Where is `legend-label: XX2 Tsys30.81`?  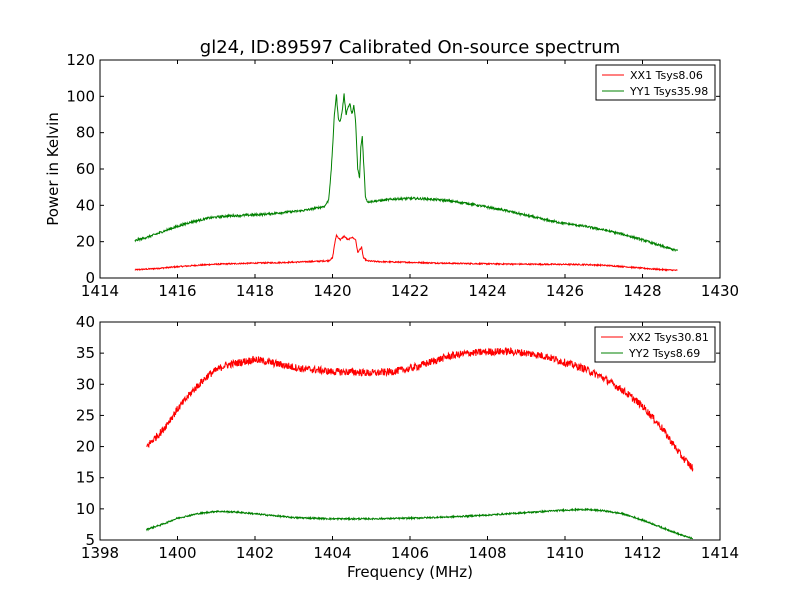
legend-label: XX2 Tsys30.81 is located at coordinates (669, 337).